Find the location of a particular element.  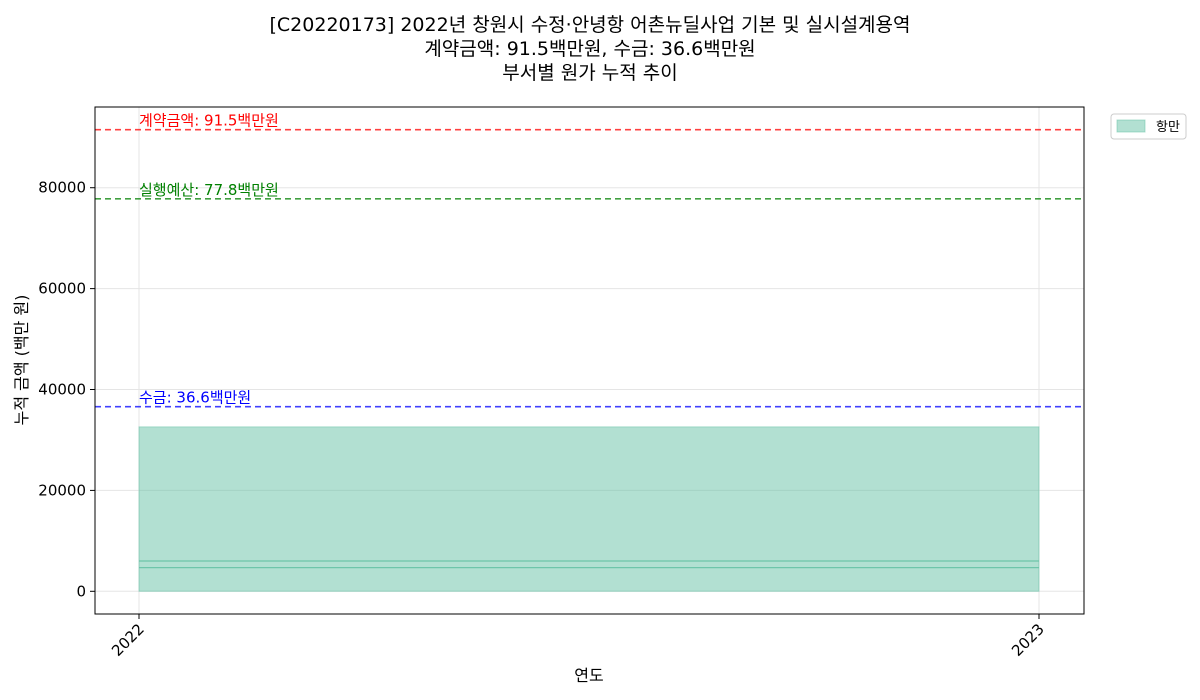

reference-line-label: 수금: 36.6백만원 is located at coordinates (195, 398).